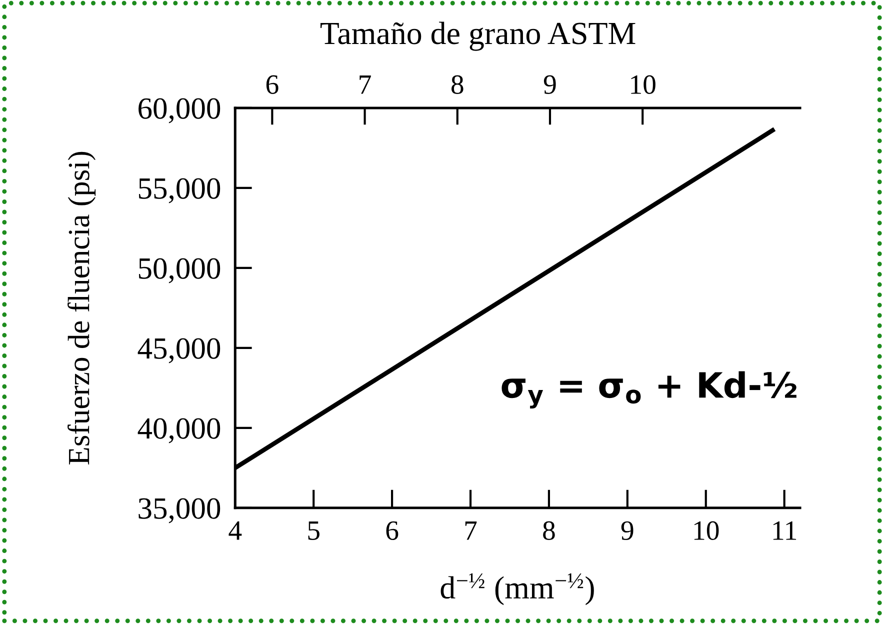 The image size is (884, 624). What do you see at coordinates (179, 351) in the screenshot?
I see `y-tick-label: 45,000` at bounding box center [179, 351].